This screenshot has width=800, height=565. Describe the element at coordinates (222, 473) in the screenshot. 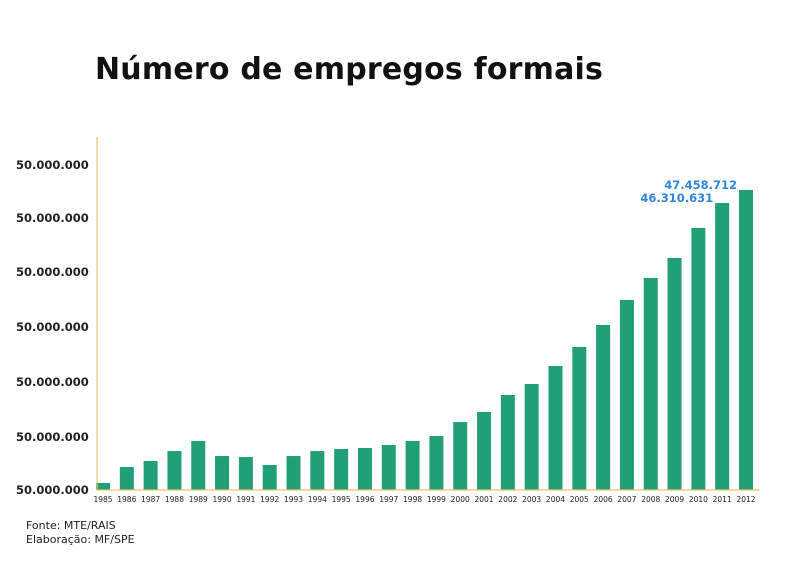

I see `bar-1990` at that location.